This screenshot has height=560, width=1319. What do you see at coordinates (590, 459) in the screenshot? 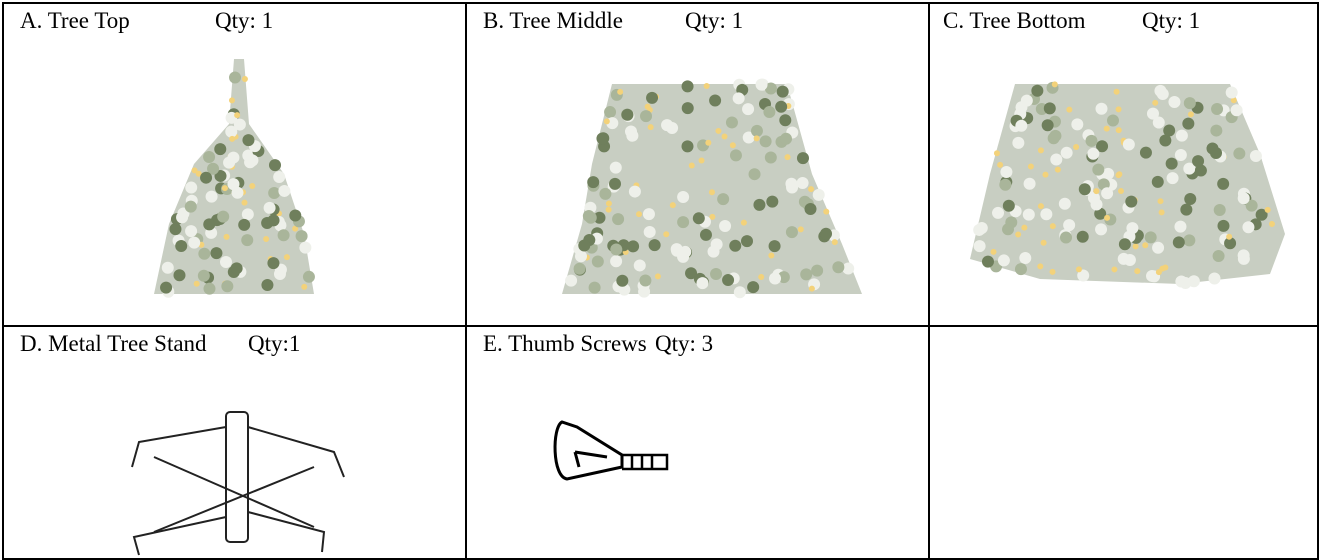
I see `screw-head-inner` at bounding box center [590, 459].